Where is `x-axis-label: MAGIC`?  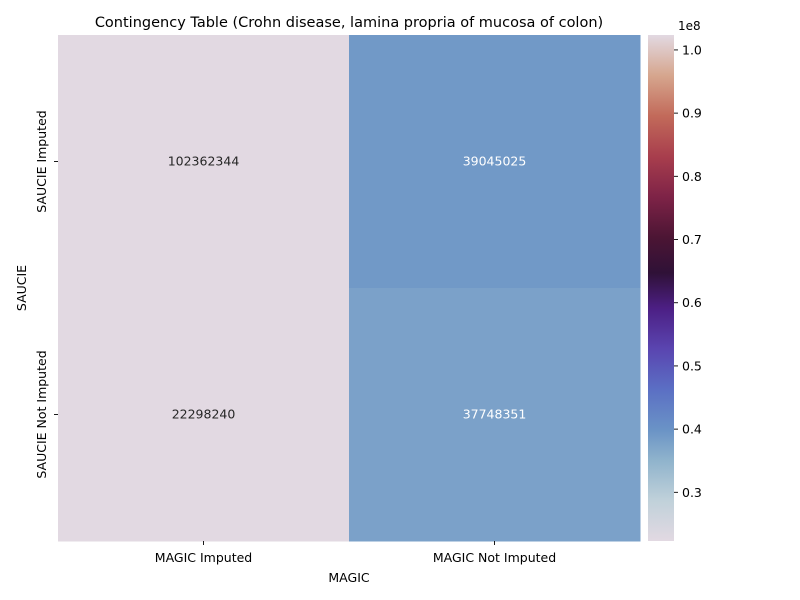 x-axis-label: MAGIC is located at coordinates (348, 577).